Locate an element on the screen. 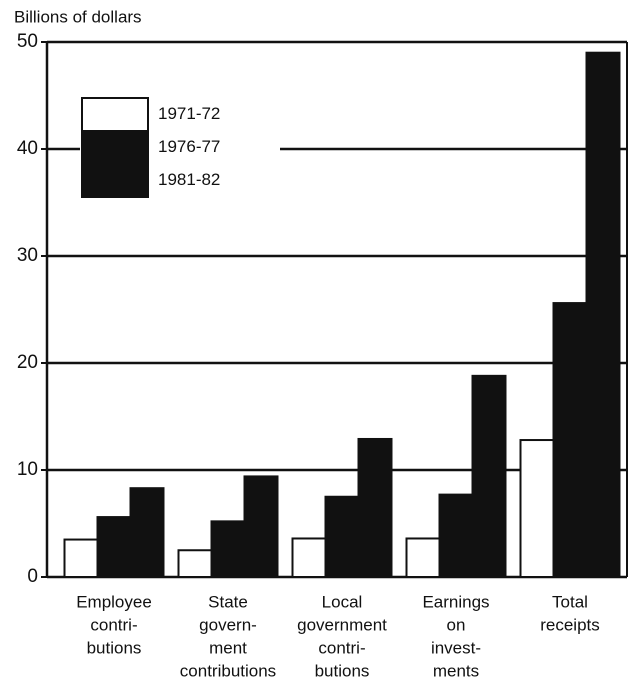  y-axis-label: Billions of dollars is located at coordinates (78, 16).